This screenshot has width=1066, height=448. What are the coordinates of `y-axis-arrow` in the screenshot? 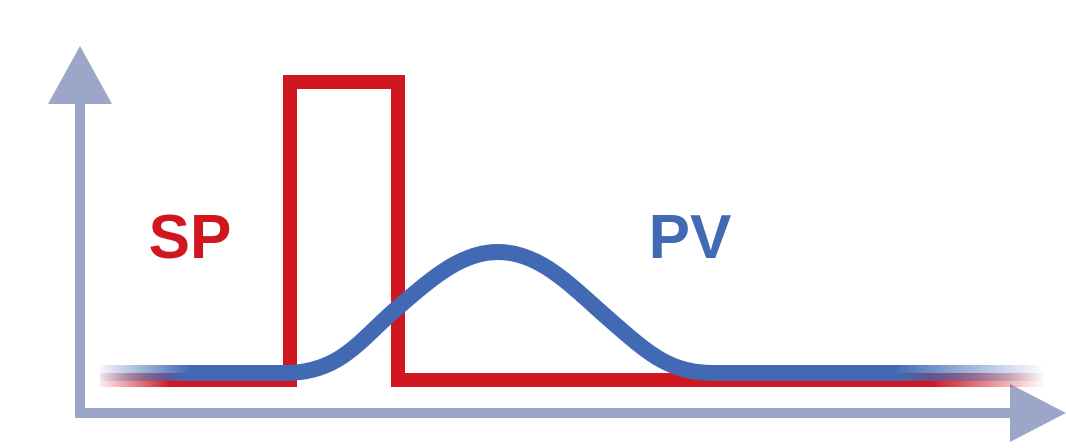 It's located at (80, 75).